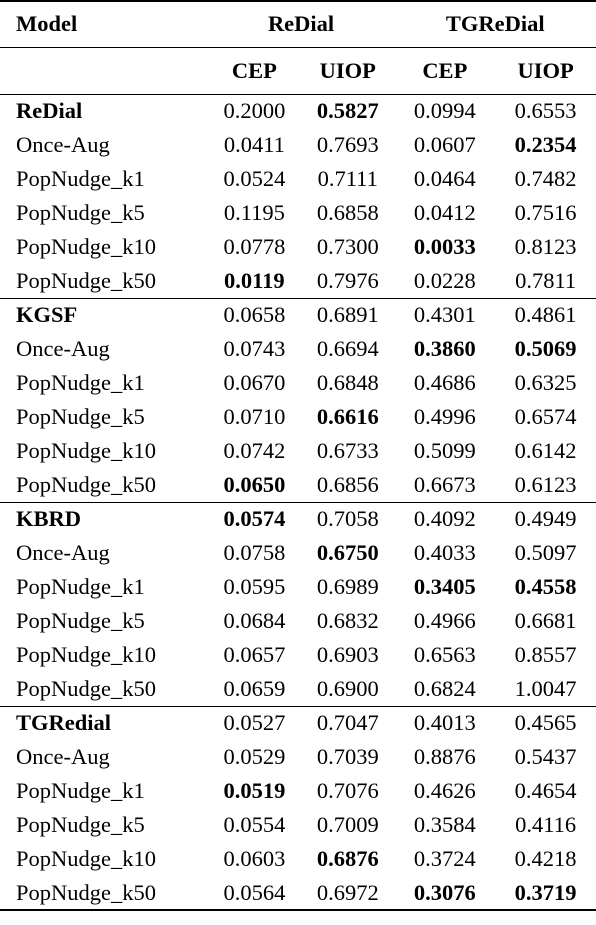  Describe the element at coordinates (444, 315) in the screenshot. I see `value-cell: 0.4301` at that location.